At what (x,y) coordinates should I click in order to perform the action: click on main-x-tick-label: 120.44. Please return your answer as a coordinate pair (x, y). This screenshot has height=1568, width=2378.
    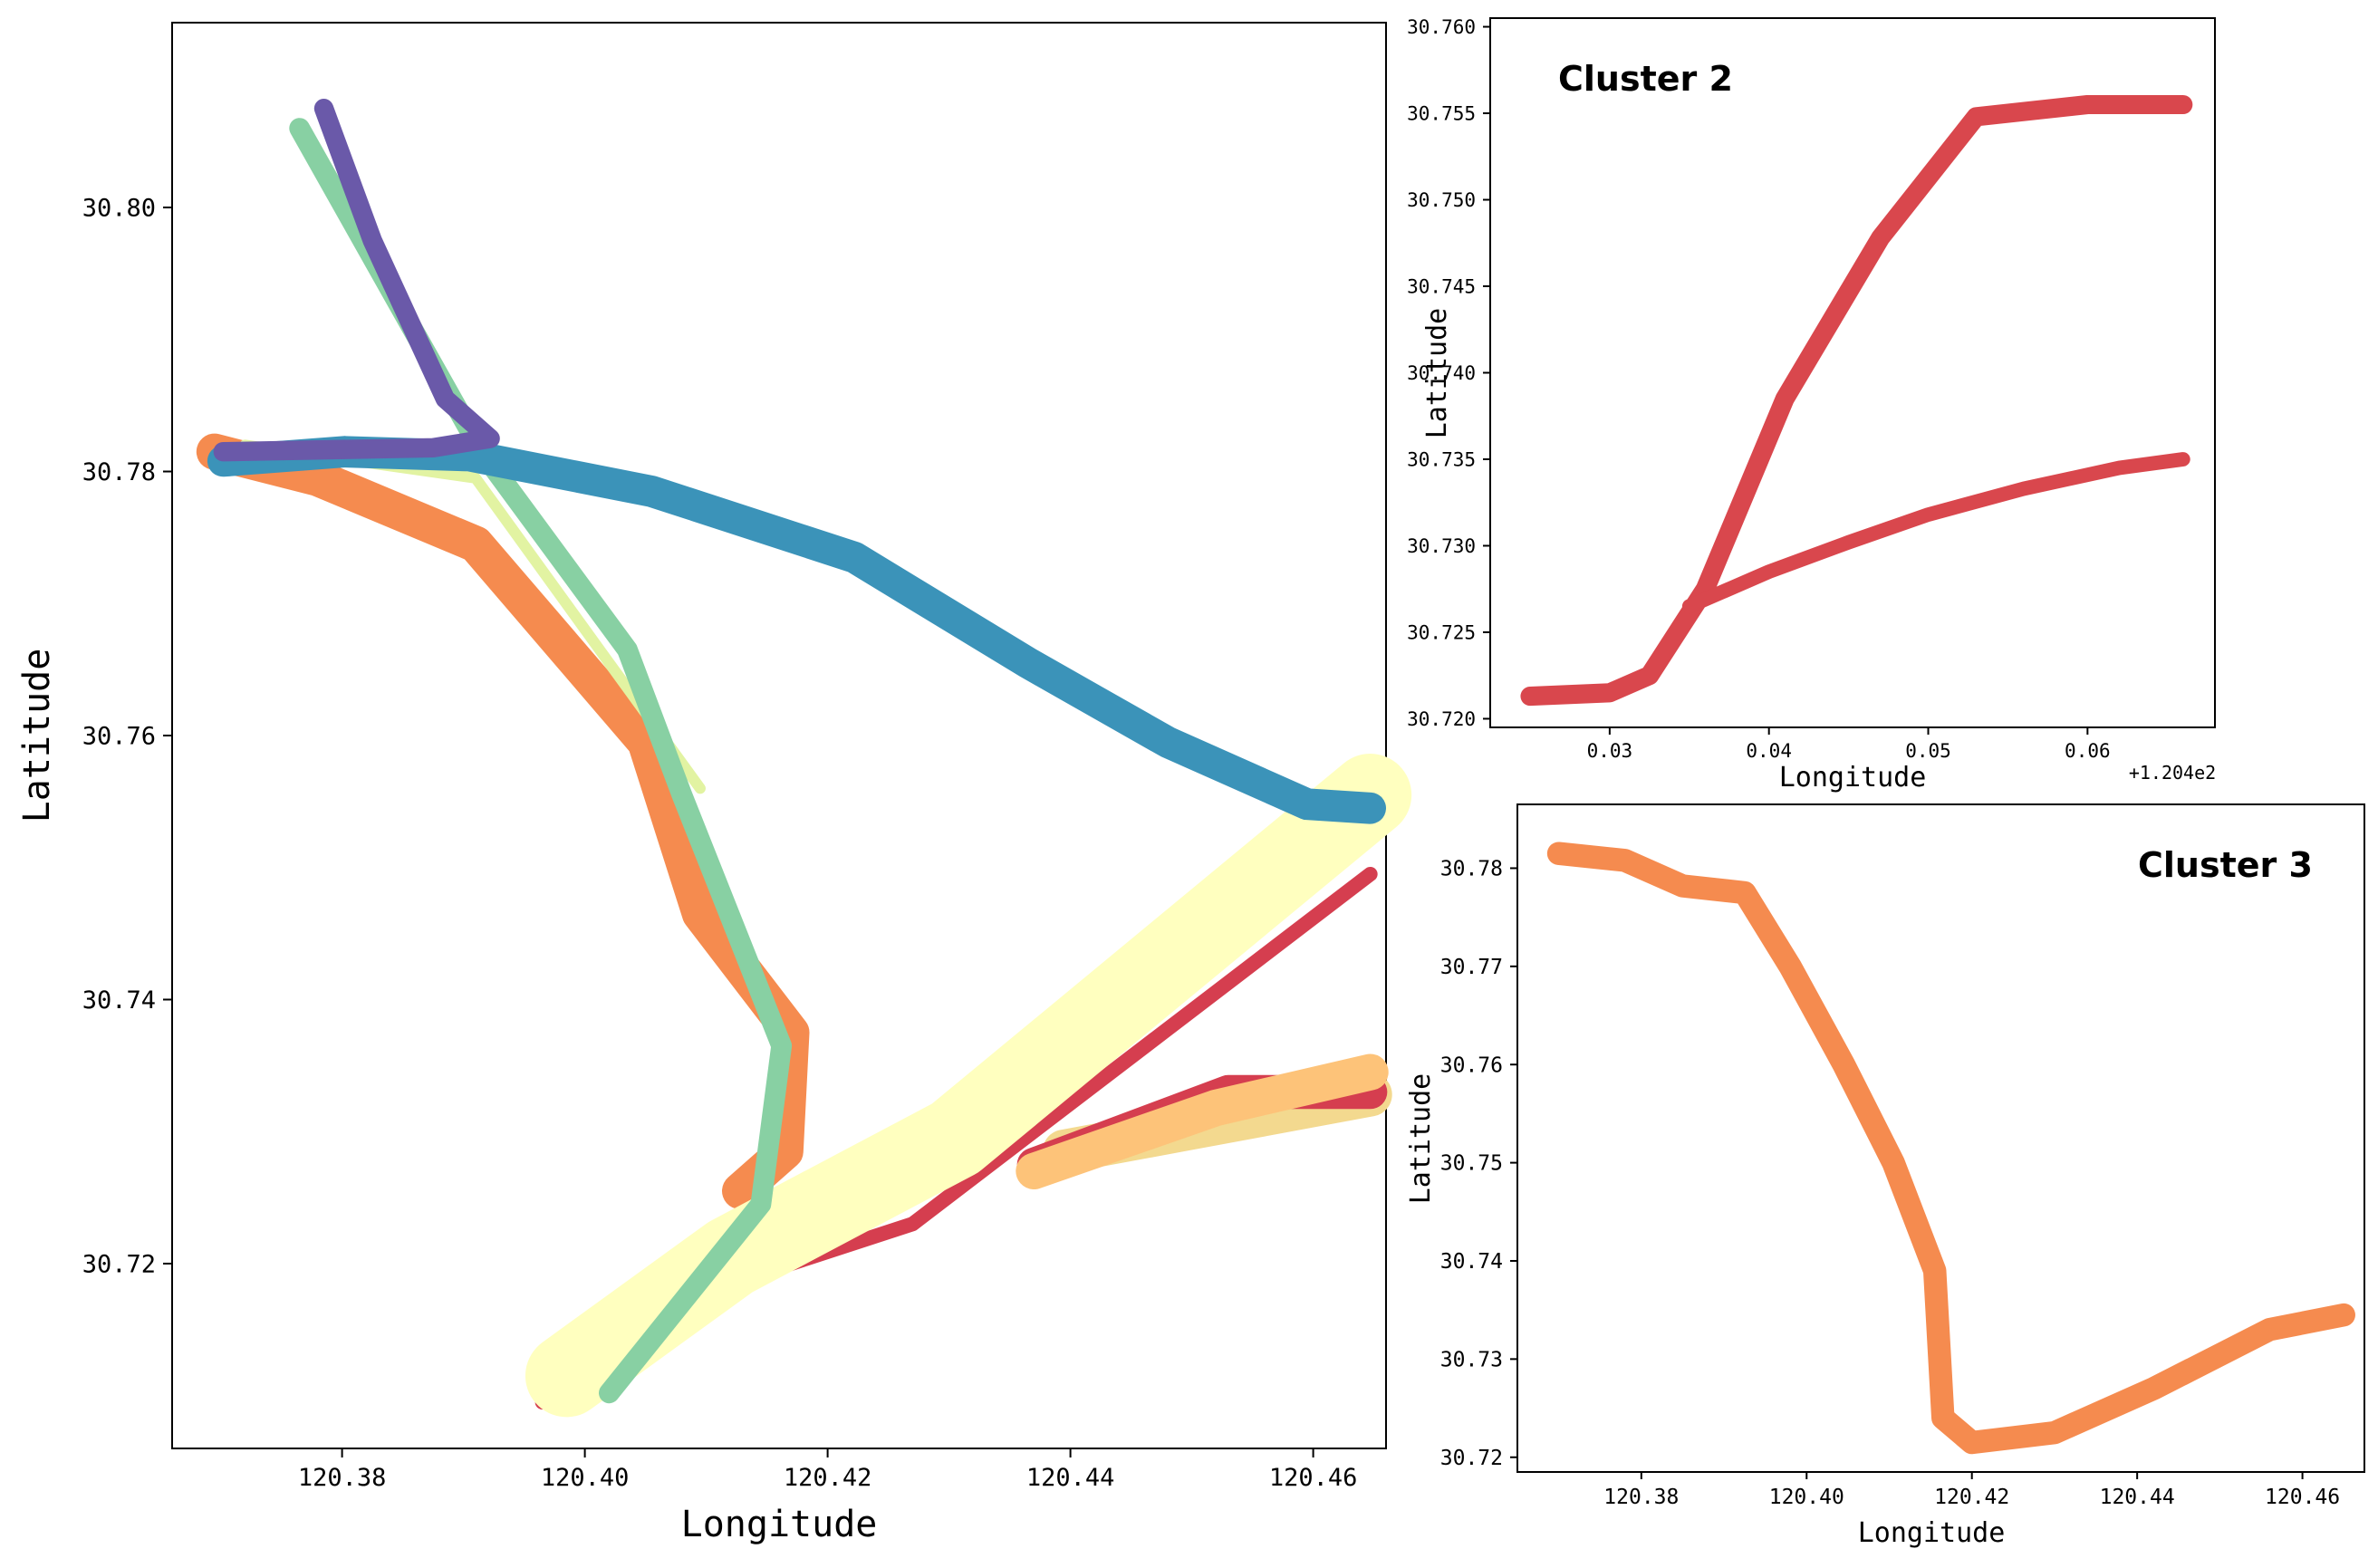
    Looking at the image, I should click on (1070, 1478).